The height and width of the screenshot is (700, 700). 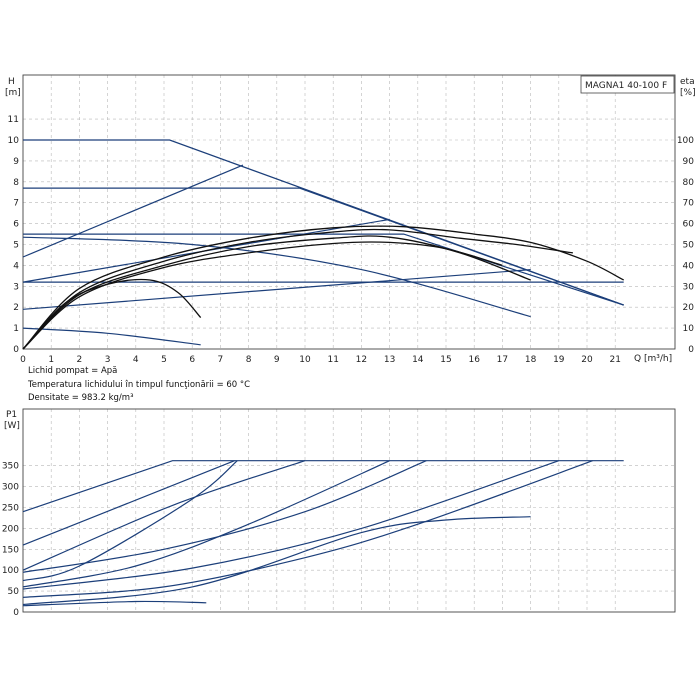 I want to click on chart-title-box, so click(x=627, y=84).